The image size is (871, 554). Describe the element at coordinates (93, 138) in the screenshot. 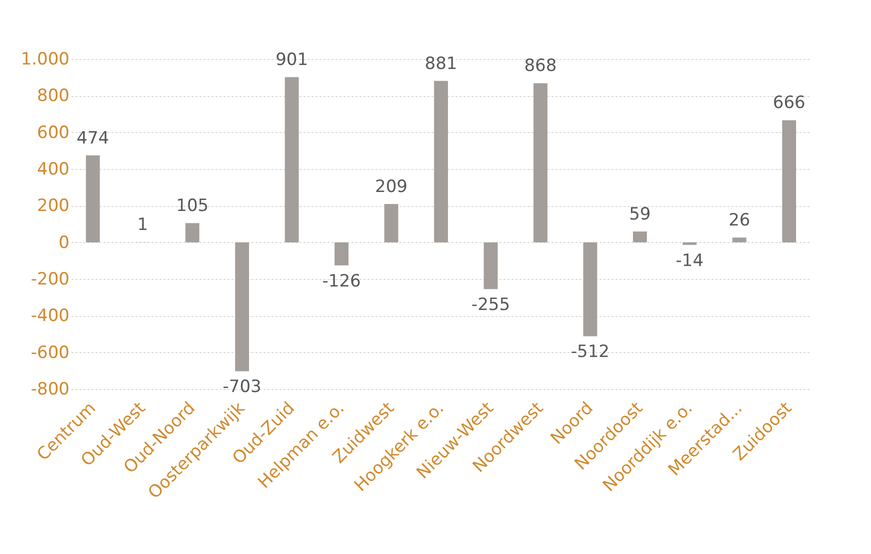

I see `data-label: 474` at that location.